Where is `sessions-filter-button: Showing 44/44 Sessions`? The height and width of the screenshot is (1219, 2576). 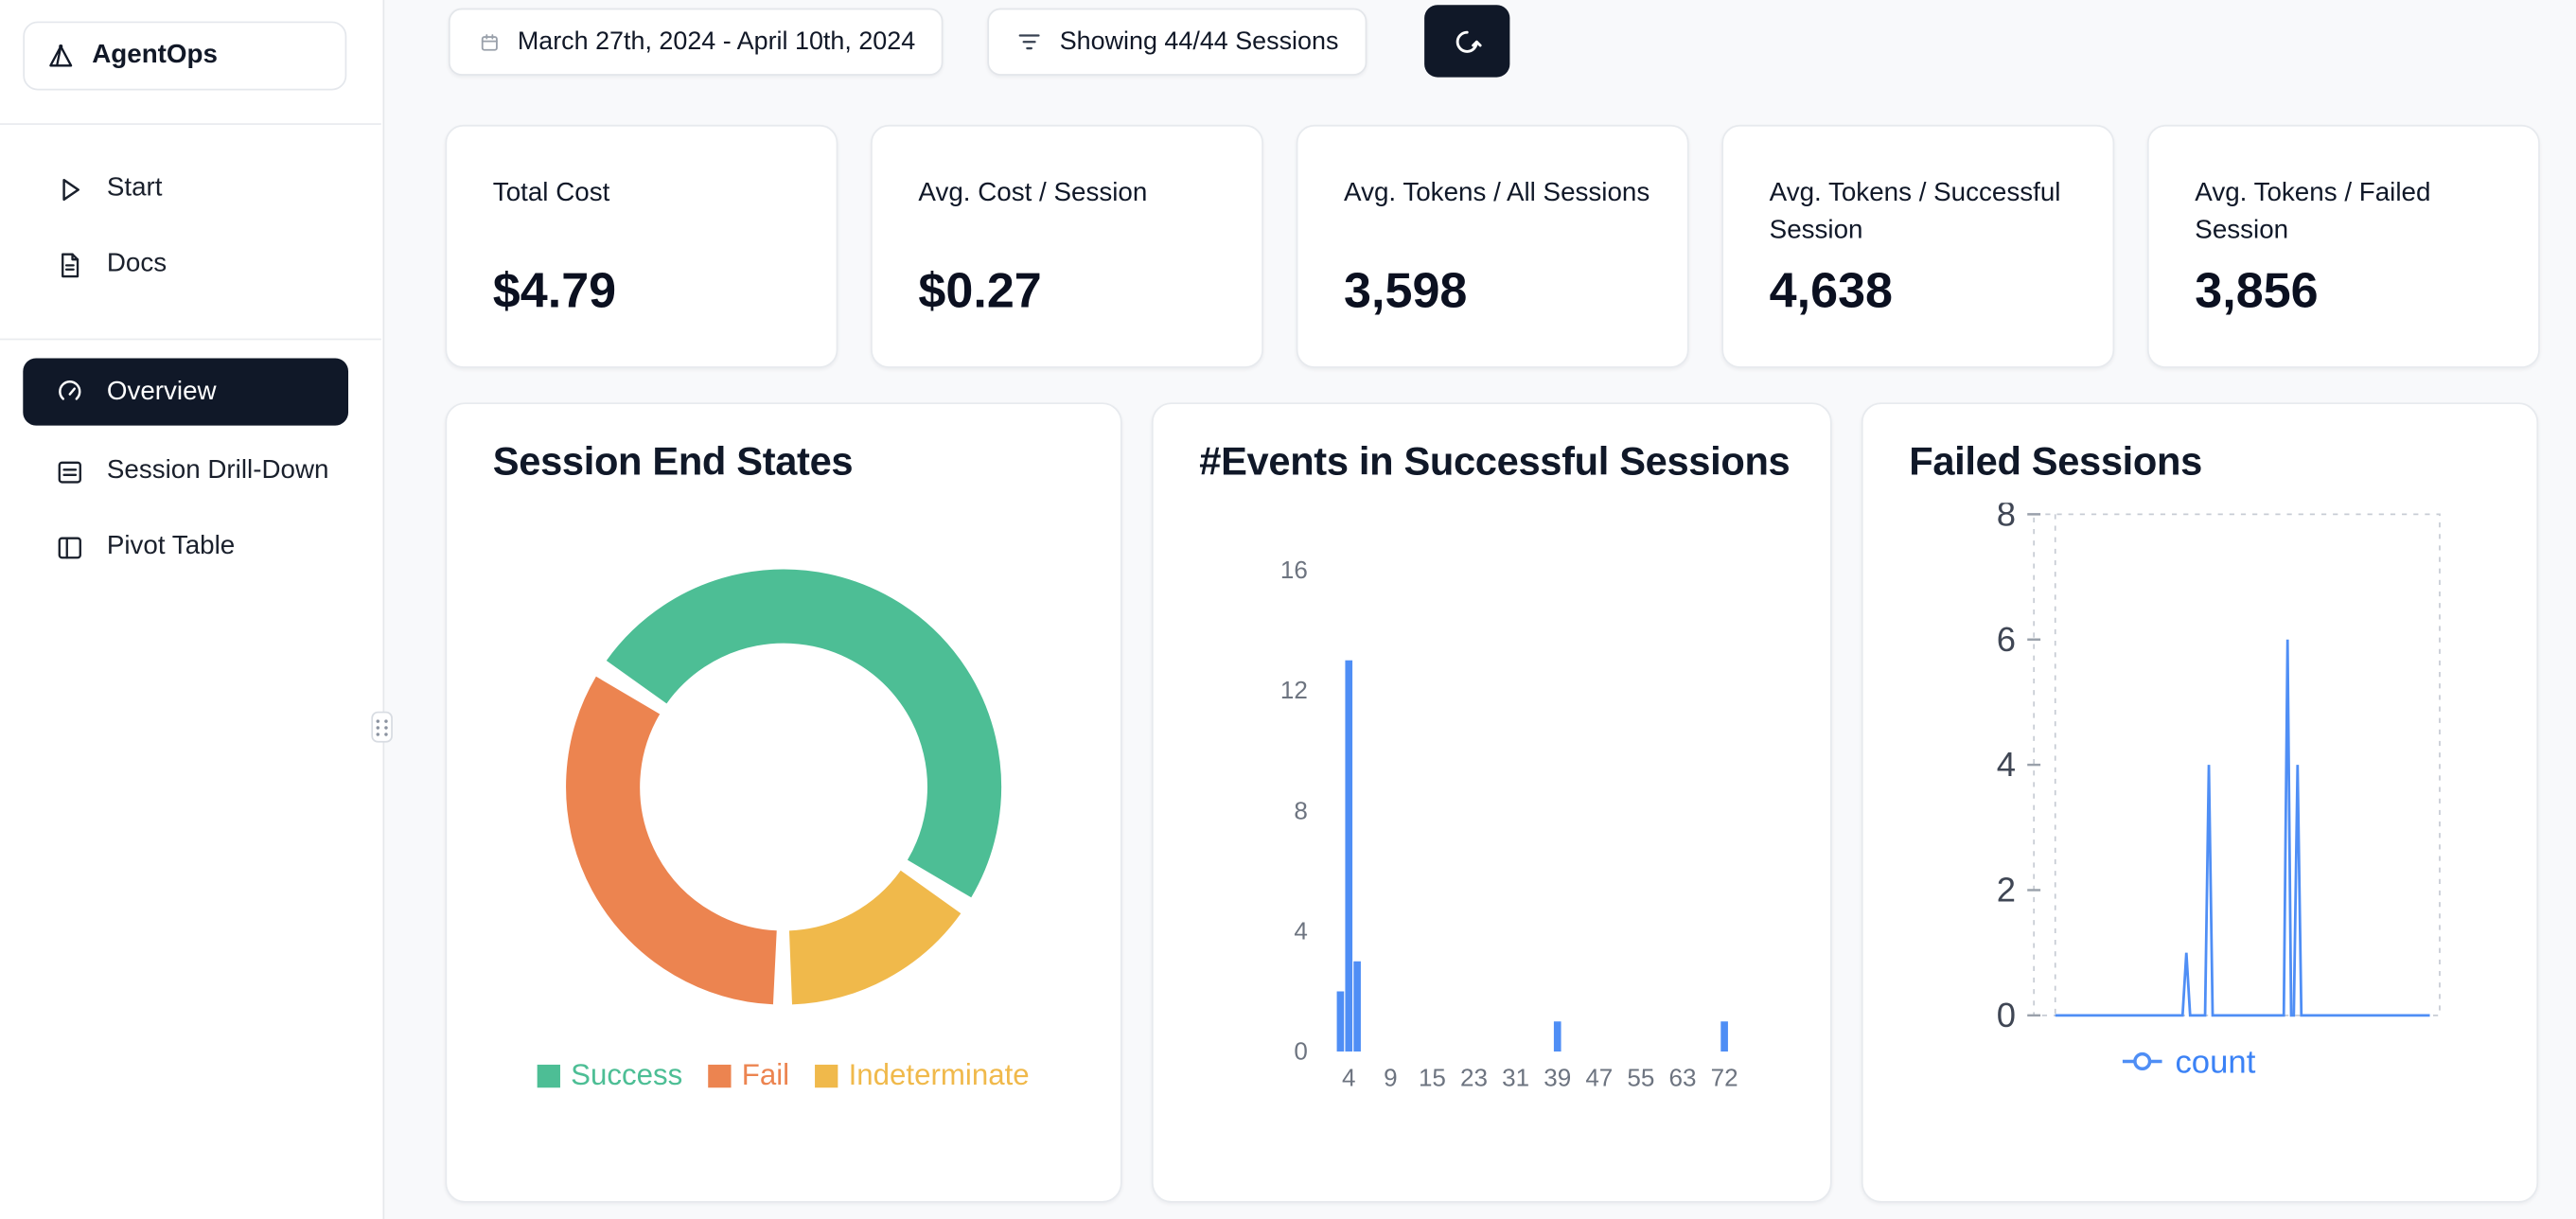
sessions-filter-button: Showing 44/44 Sessions is located at coordinates (1177, 42).